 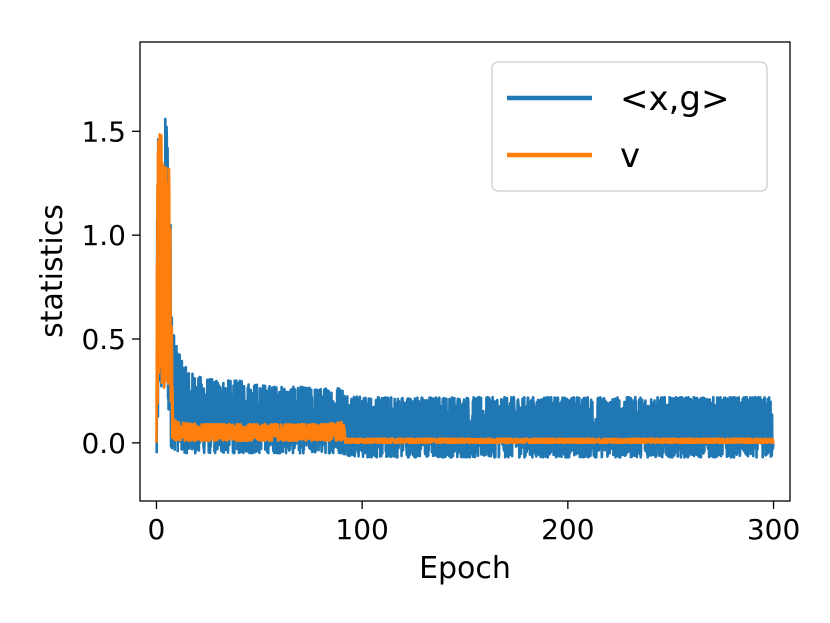 I want to click on legend-label-v: v, so click(x=630, y=156).